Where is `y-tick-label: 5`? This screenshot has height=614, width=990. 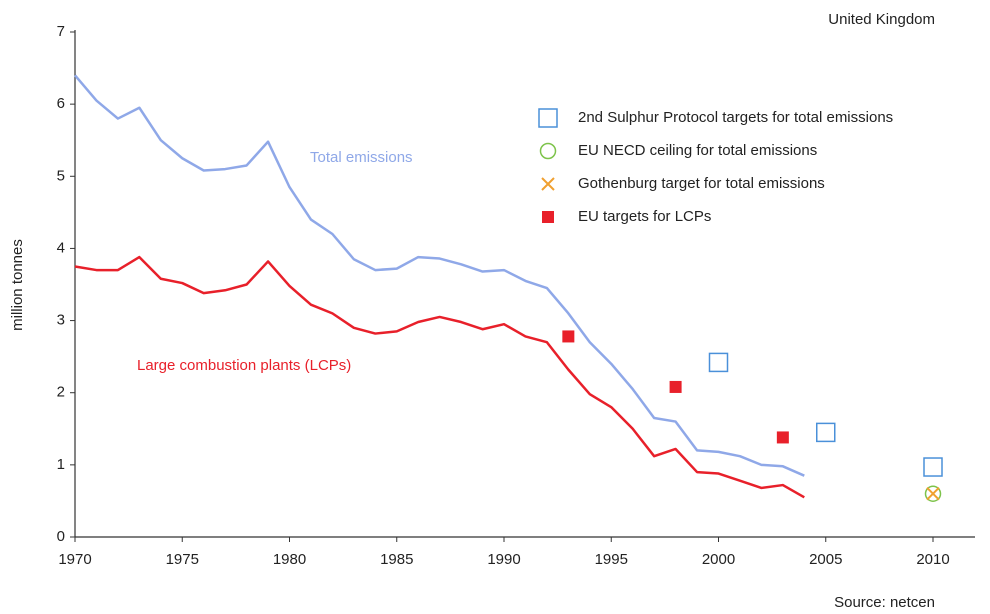 y-tick-label: 5 is located at coordinates (61, 175).